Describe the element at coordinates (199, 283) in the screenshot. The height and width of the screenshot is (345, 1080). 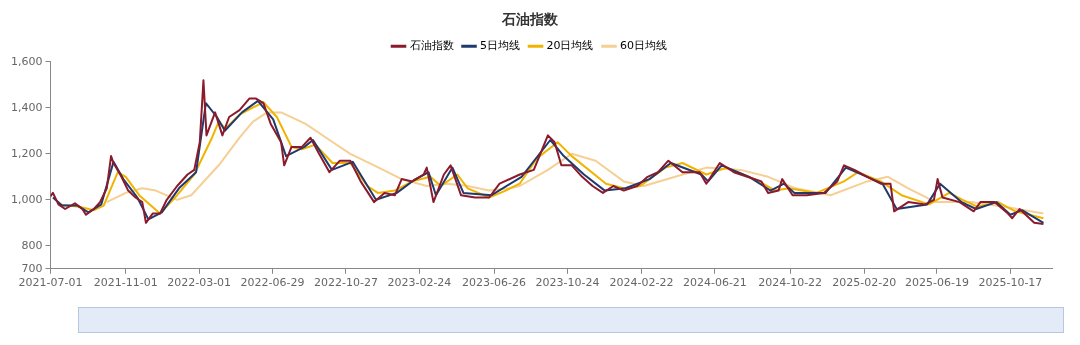
I see `x-tick-label: 2022-03-01` at that location.